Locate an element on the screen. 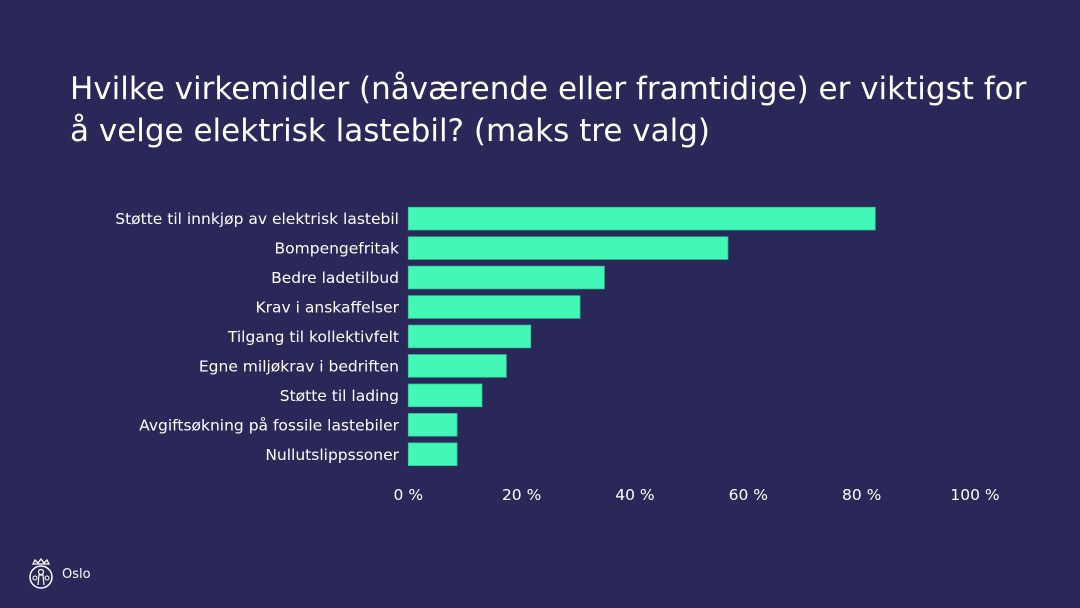  category-label: Støtte til lading is located at coordinates (339, 396).